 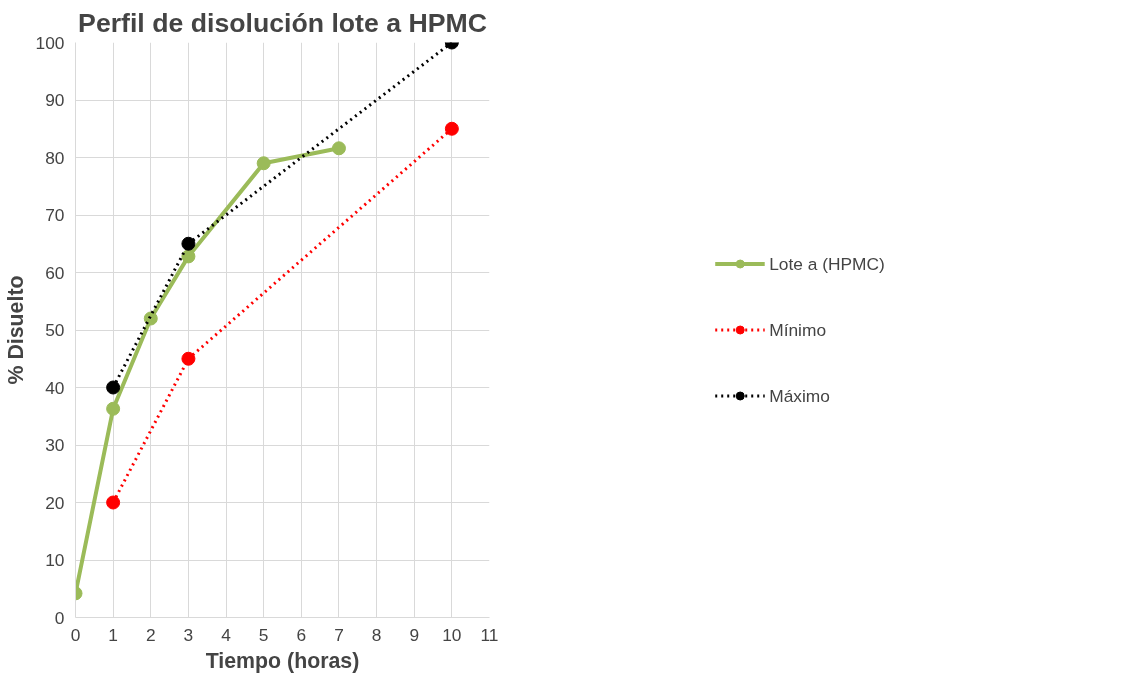 What do you see at coordinates (414, 634) in the screenshot?
I see `x-tick-label: 9` at bounding box center [414, 634].